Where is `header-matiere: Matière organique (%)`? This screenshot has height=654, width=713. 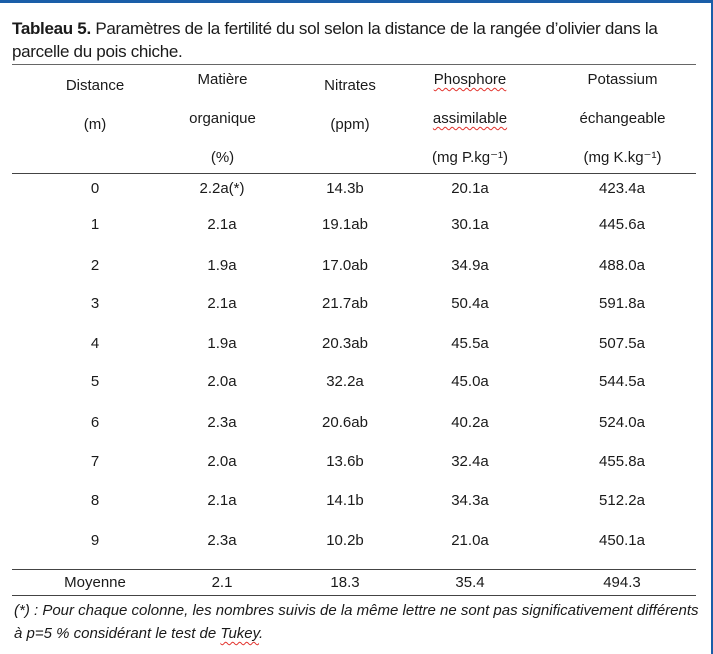 header-matiere: Matière organique (%) is located at coordinates (222, 120).